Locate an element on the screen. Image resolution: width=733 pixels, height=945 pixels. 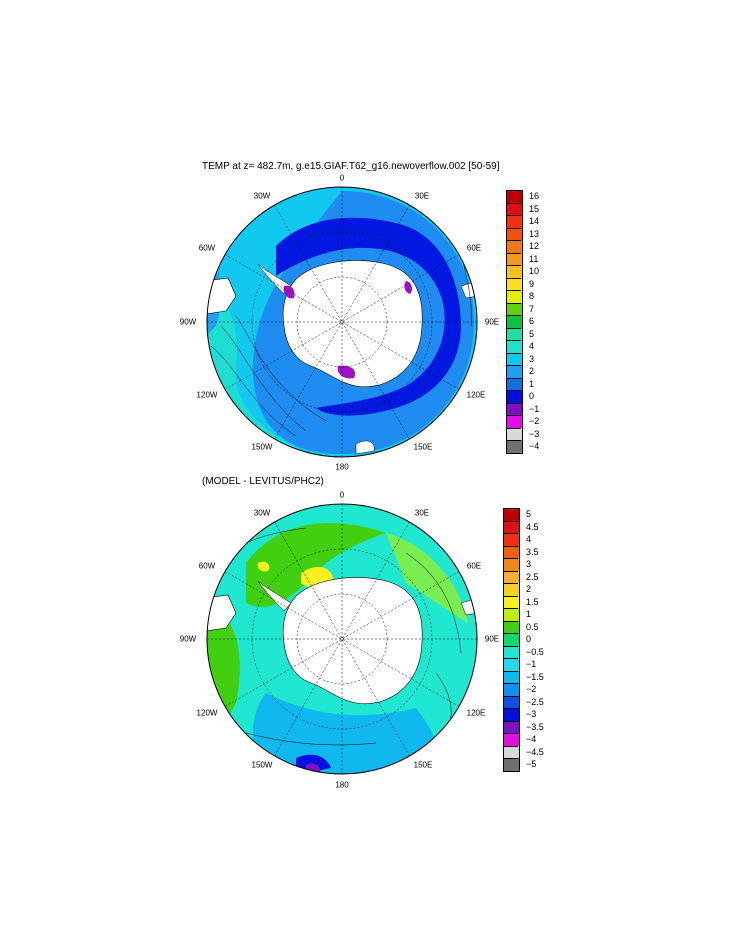
lon-label-90w: 90W is located at coordinates (188, 639).